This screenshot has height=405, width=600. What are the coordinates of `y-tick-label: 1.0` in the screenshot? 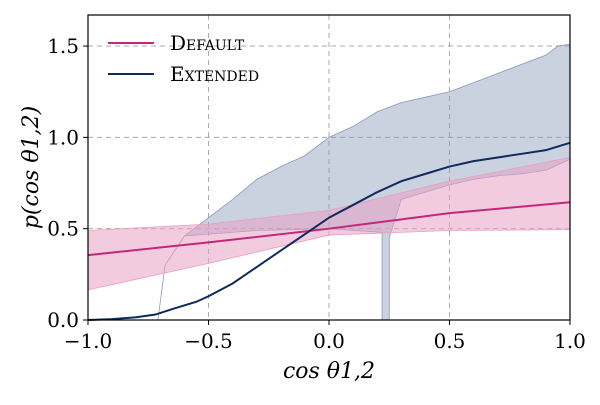 It's located at (63, 137).